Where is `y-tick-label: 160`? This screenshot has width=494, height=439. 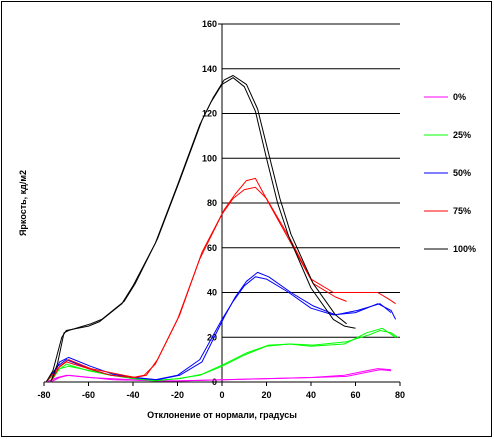 y-tick-label: 160 is located at coordinates (209, 24).